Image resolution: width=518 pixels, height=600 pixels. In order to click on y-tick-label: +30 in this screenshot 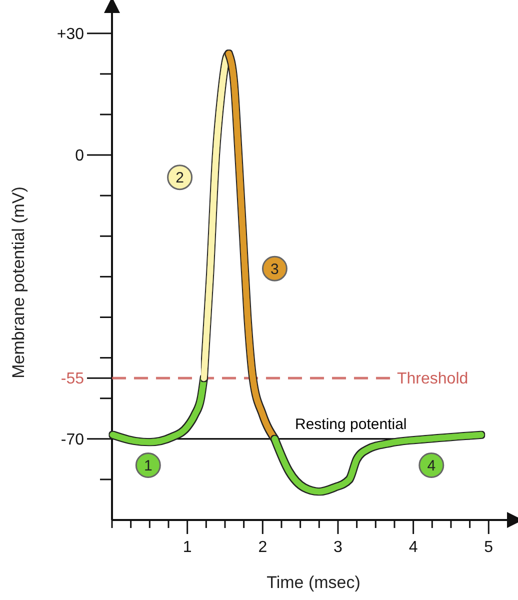, I will do `click(70, 34)`.